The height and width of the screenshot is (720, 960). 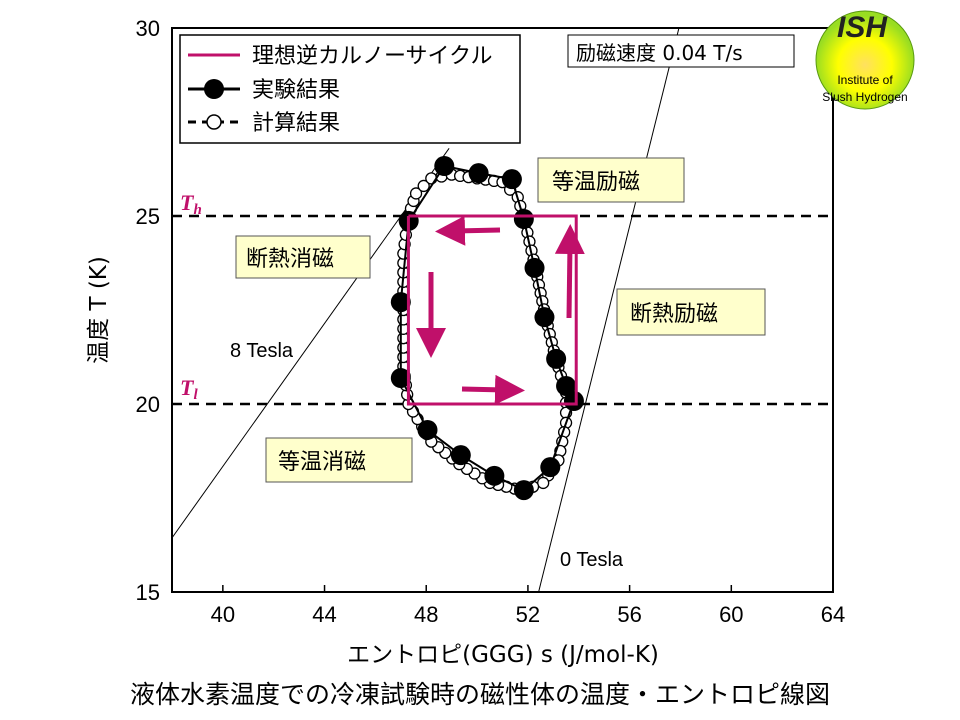 I want to click on y-axis-label: 温度 T (K), so click(x=99, y=310).